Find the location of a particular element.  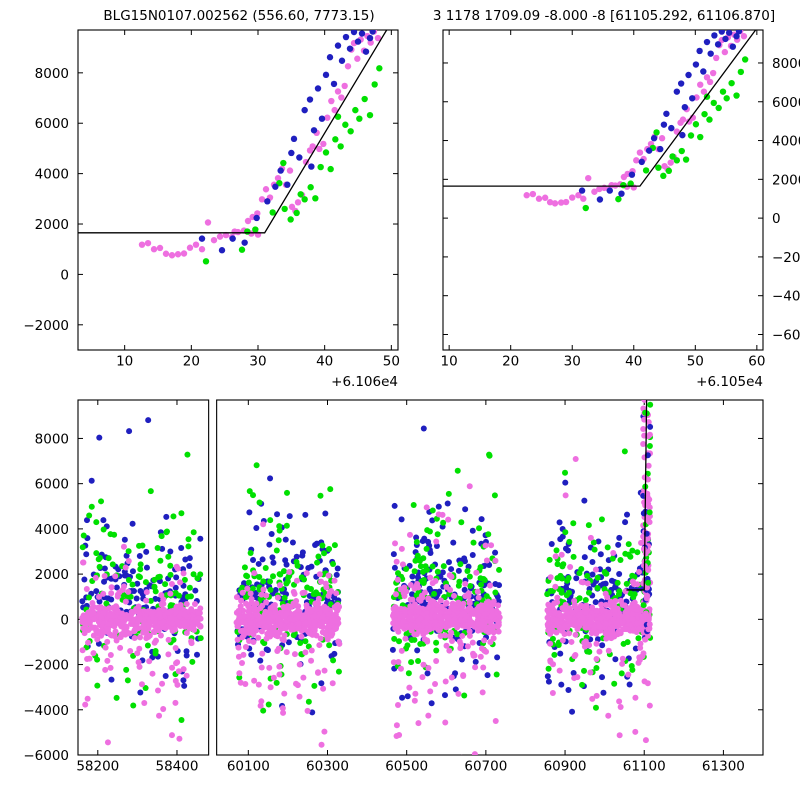

x-tick-label: 50 is located at coordinates (391, 362).